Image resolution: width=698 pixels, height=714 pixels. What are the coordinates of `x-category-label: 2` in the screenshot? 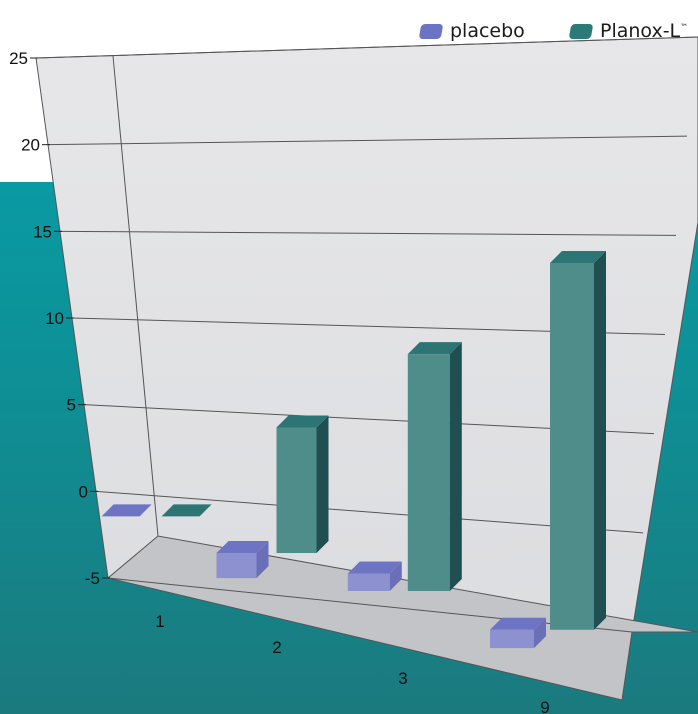 It's located at (276, 647).